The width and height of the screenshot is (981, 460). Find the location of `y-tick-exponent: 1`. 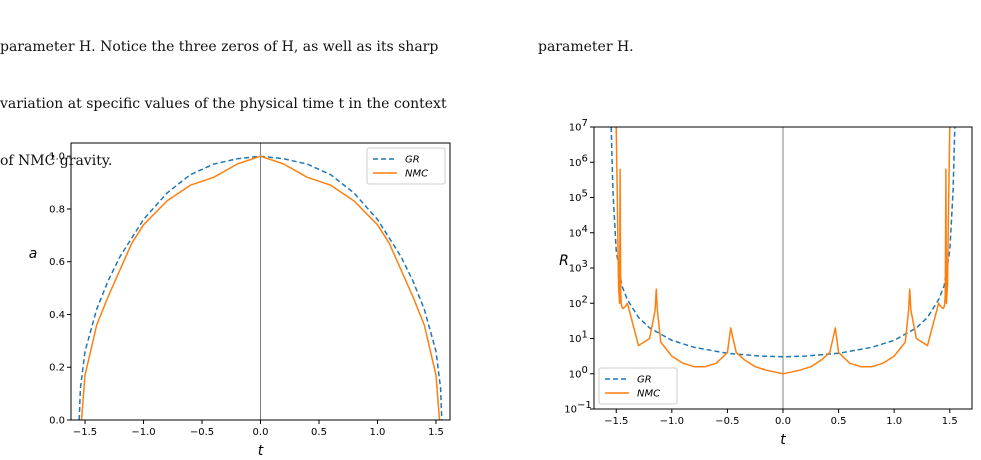

y-tick-exponent: 1 is located at coordinates (585, 335).